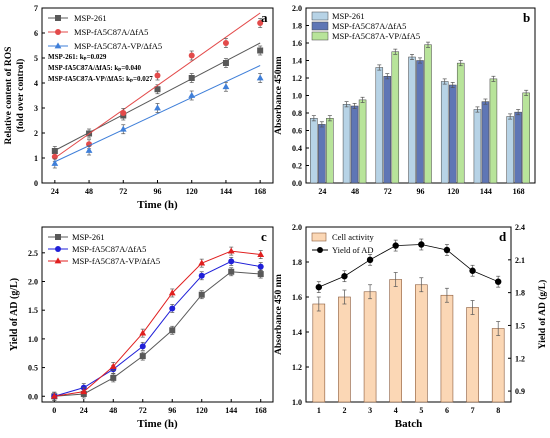 The height and width of the screenshot is (438, 550). I want to click on panel-a-letter: a, so click(264, 17).